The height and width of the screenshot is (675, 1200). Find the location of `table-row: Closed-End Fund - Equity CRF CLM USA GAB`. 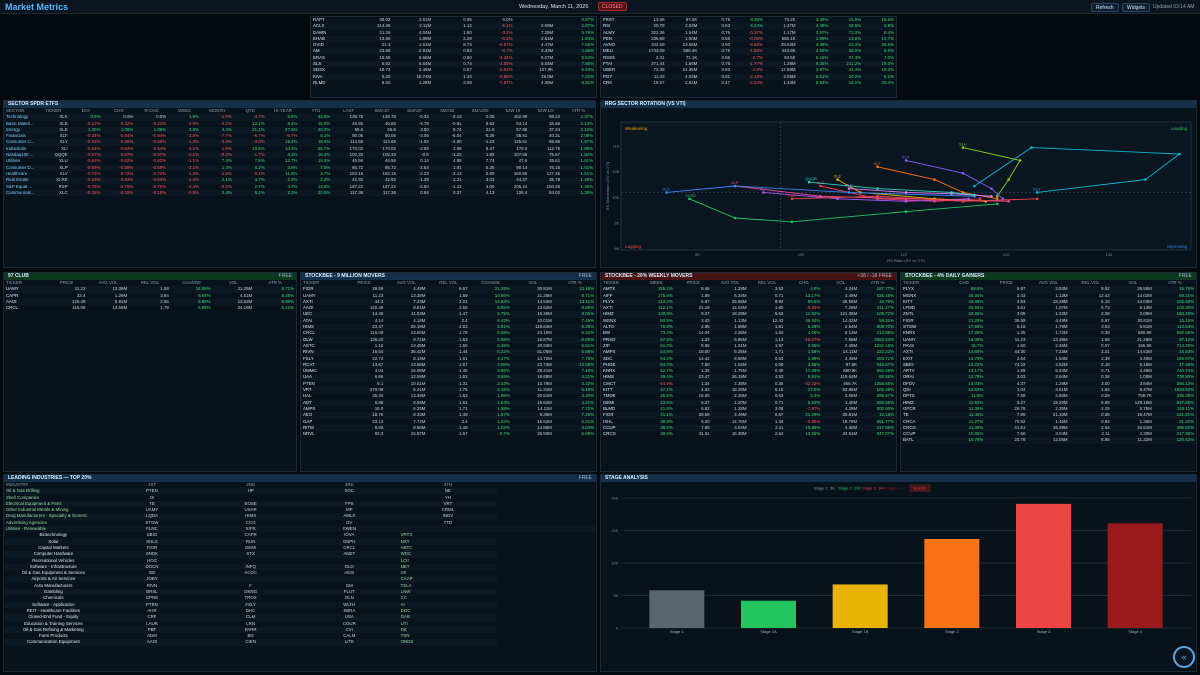

table-row: Closed-End Fund - Equity CRF CLM USA GAB is located at coordinates (300, 617).